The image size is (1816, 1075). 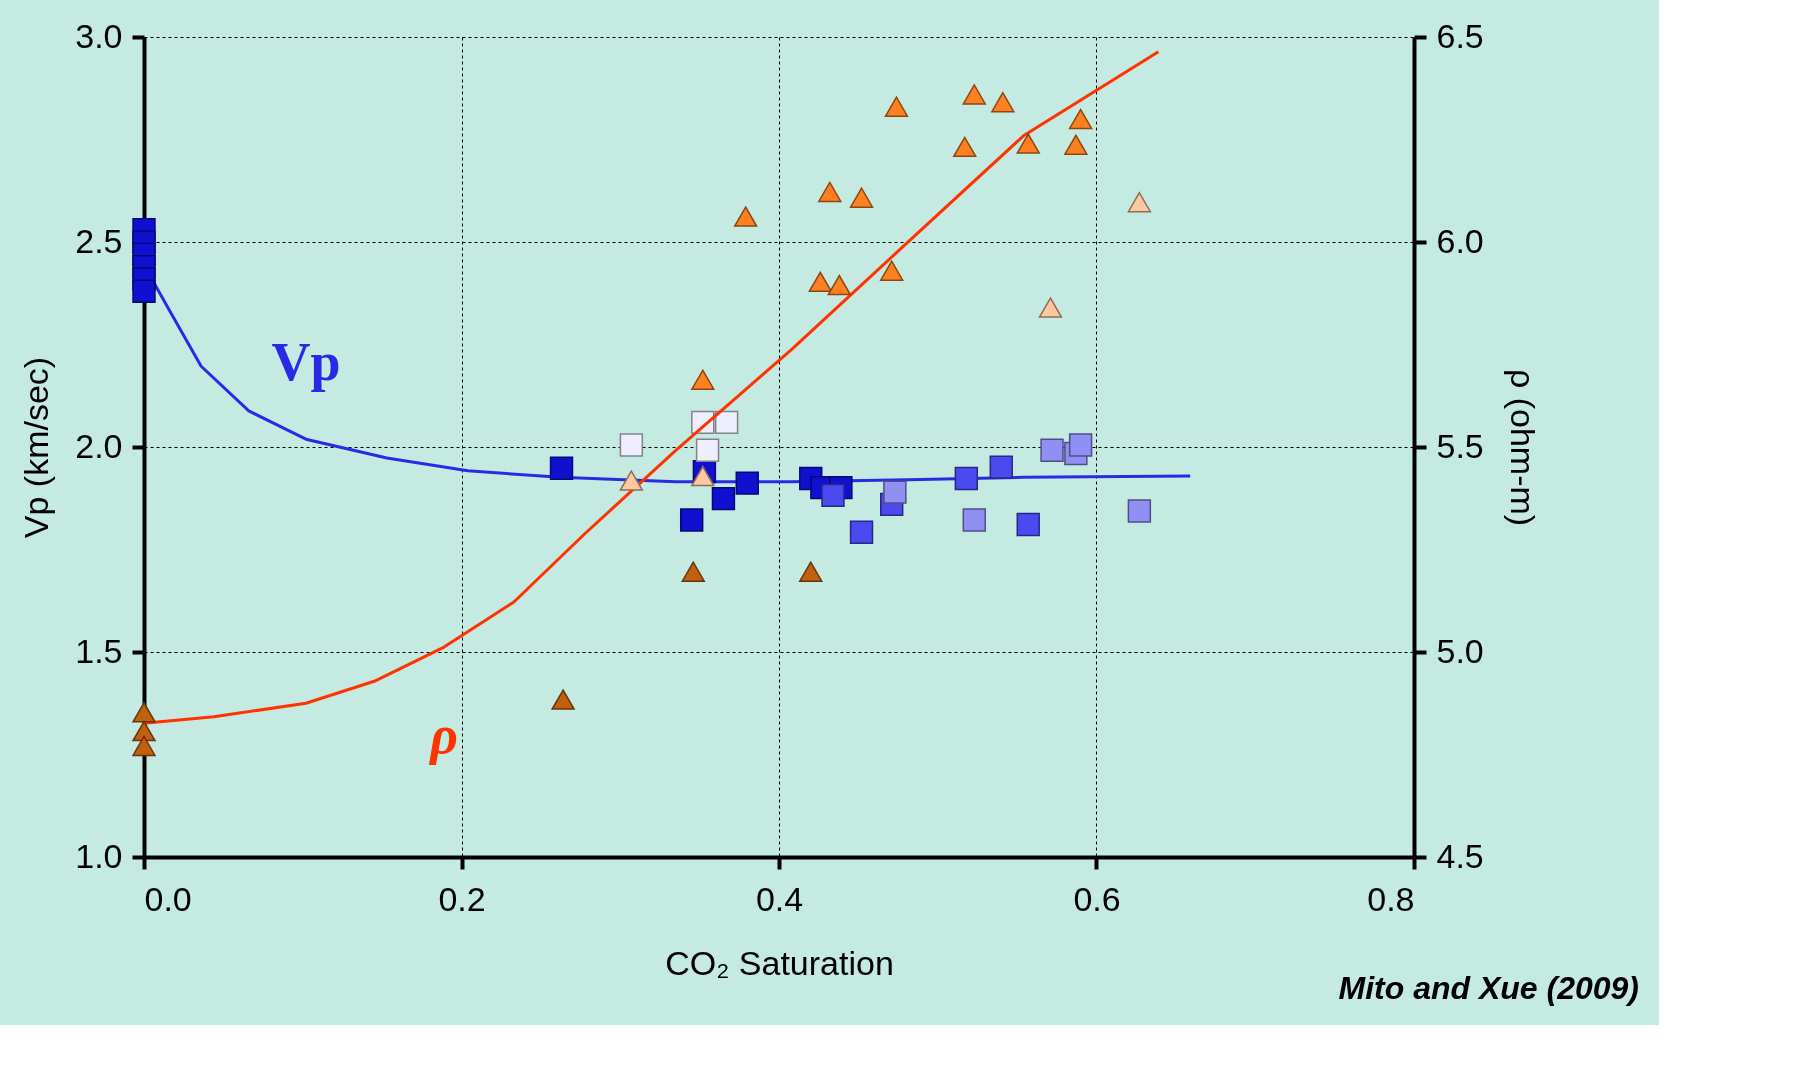 What do you see at coordinates (1460, 240) in the screenshot?
I see `y2-tick-label: 6.0` at bounding box center [1460, 240].